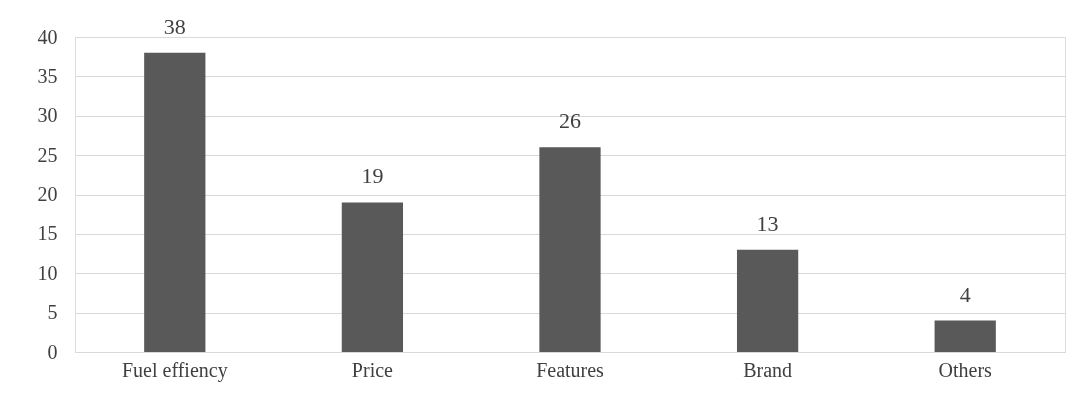 The width and height of the screenshot is (1092, 414). I want to click on data-label: 38, so click(174, 26).